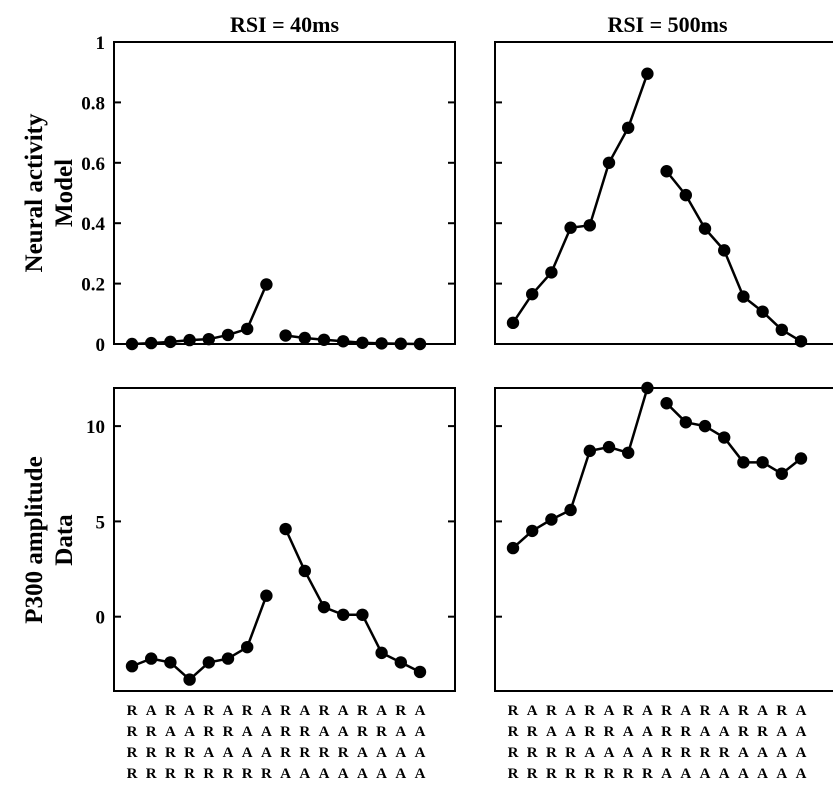  Describe the element at coordinates (49, 368) in the screenshot. I see `row-labels: Neural activity Model P300 amplitude Data` at that location.